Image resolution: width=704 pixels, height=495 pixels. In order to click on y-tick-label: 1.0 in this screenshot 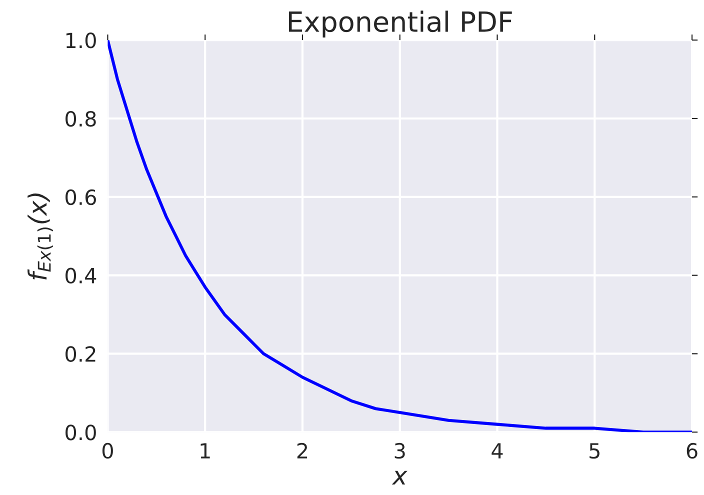, I will do `click(81, 40)`.